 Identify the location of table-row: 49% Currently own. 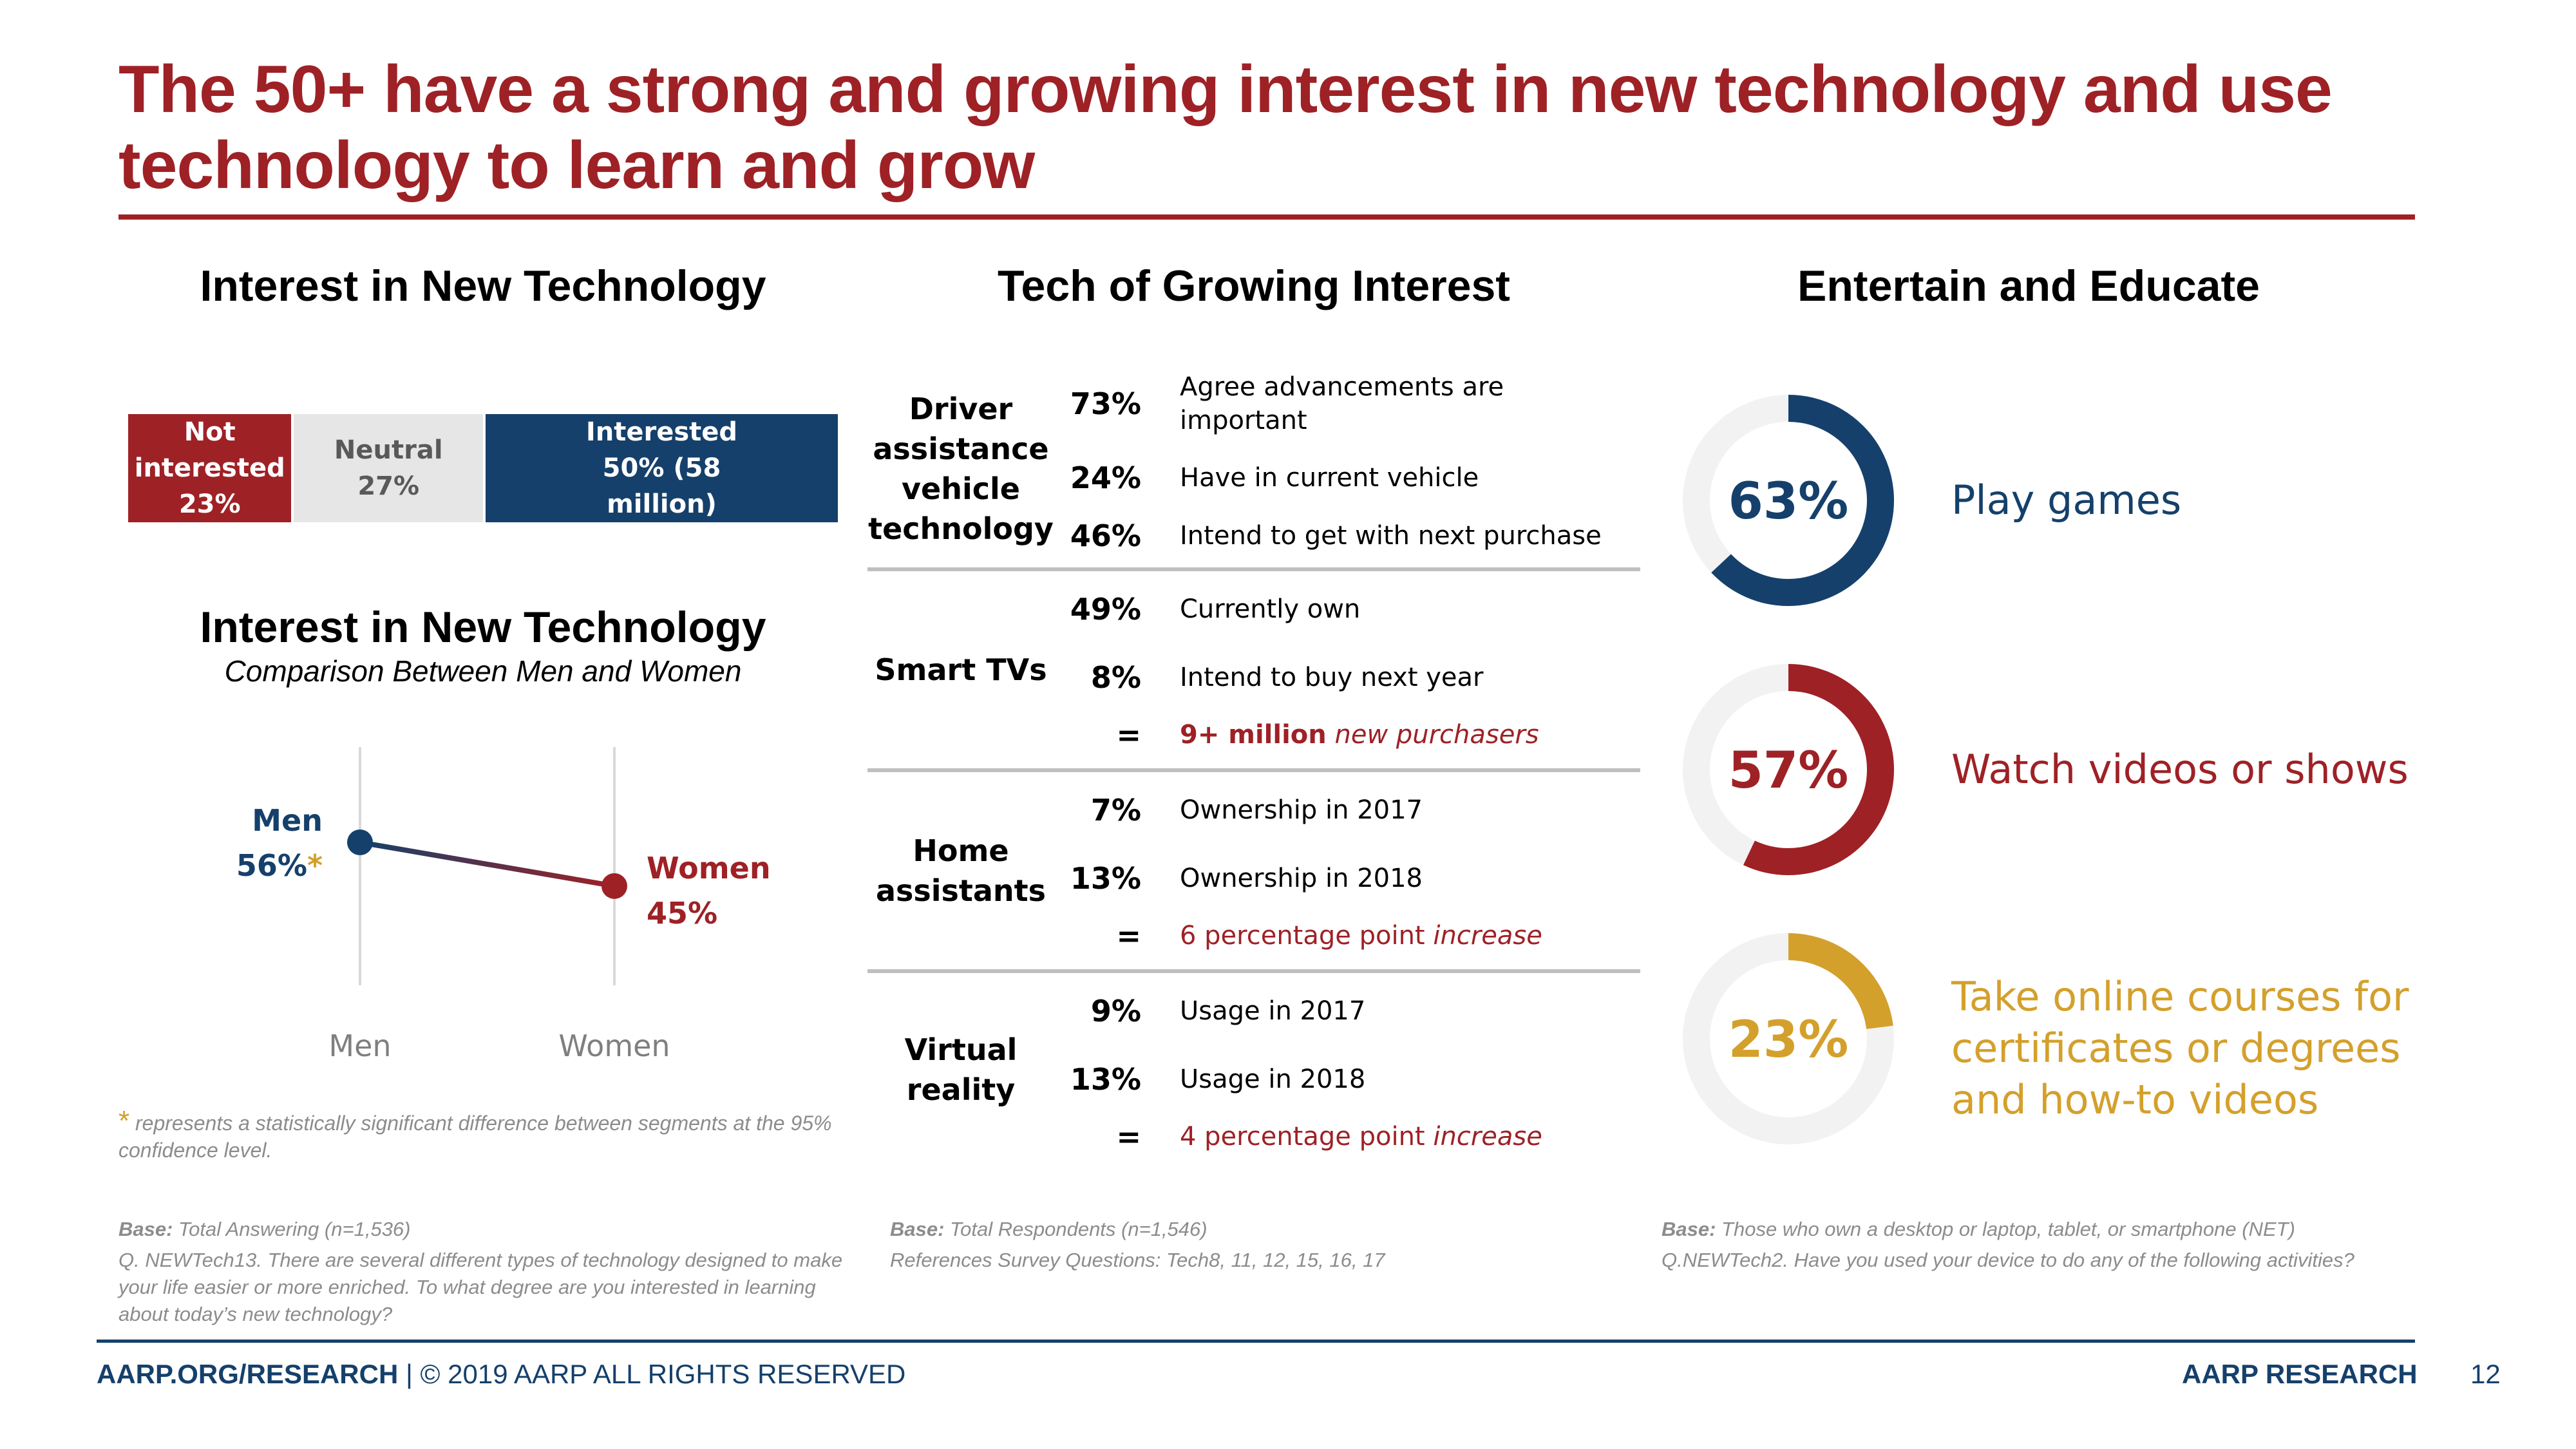
(1347, 609).